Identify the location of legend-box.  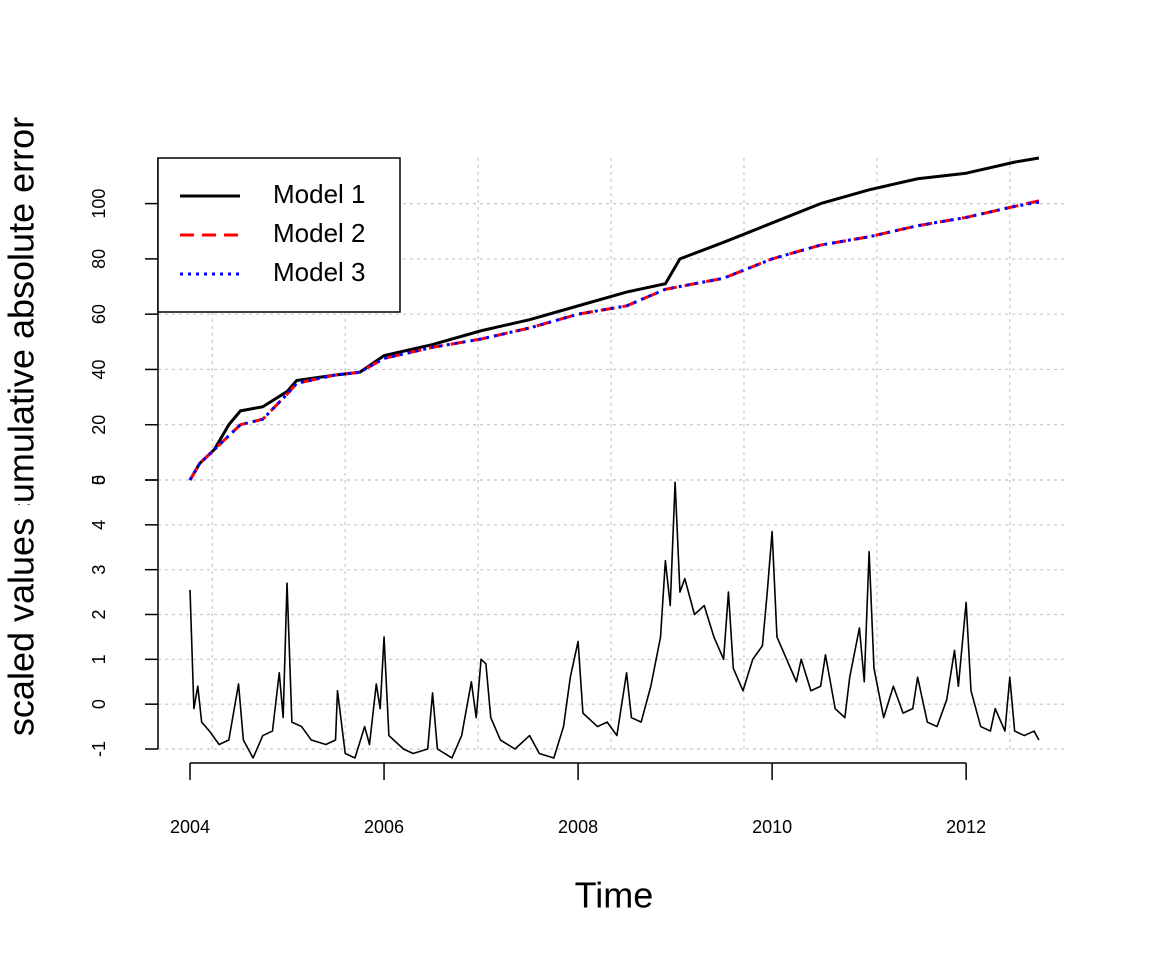
(279, 235).